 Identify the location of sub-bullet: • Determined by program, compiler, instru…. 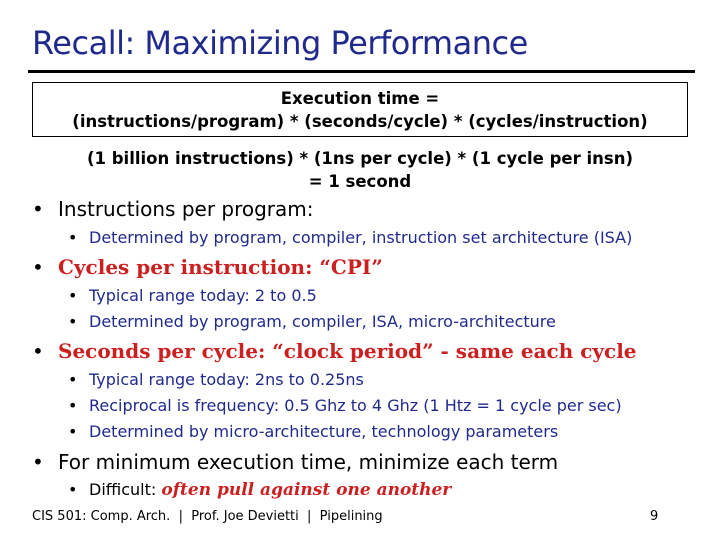
(350, 237).